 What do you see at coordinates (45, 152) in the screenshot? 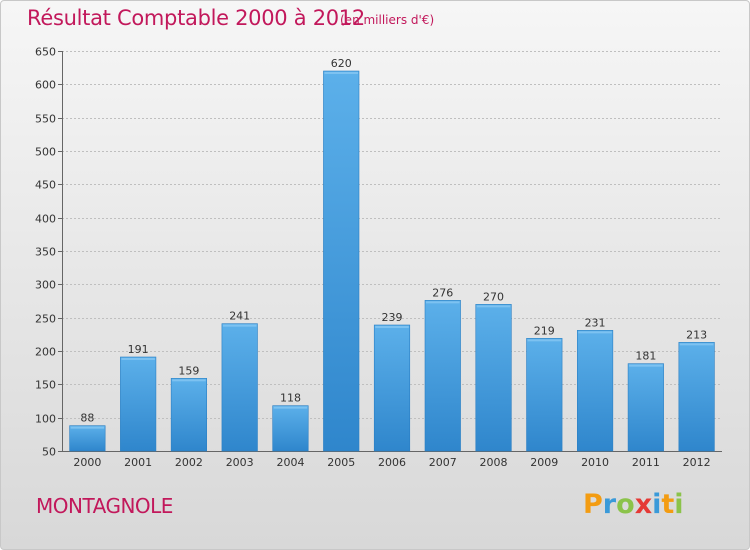
I see `y-tick-label: 500` at bounding box center [45, 152].